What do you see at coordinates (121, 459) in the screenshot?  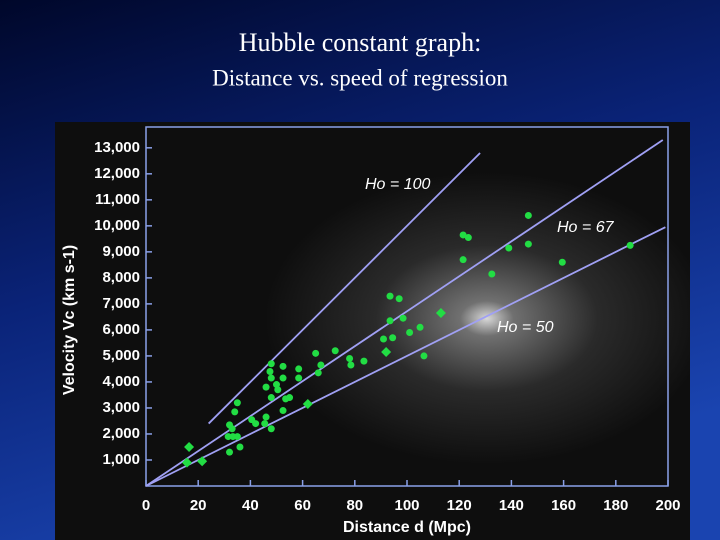 I see `y-tick-label: 1,000` at bounding box center [121, 459].